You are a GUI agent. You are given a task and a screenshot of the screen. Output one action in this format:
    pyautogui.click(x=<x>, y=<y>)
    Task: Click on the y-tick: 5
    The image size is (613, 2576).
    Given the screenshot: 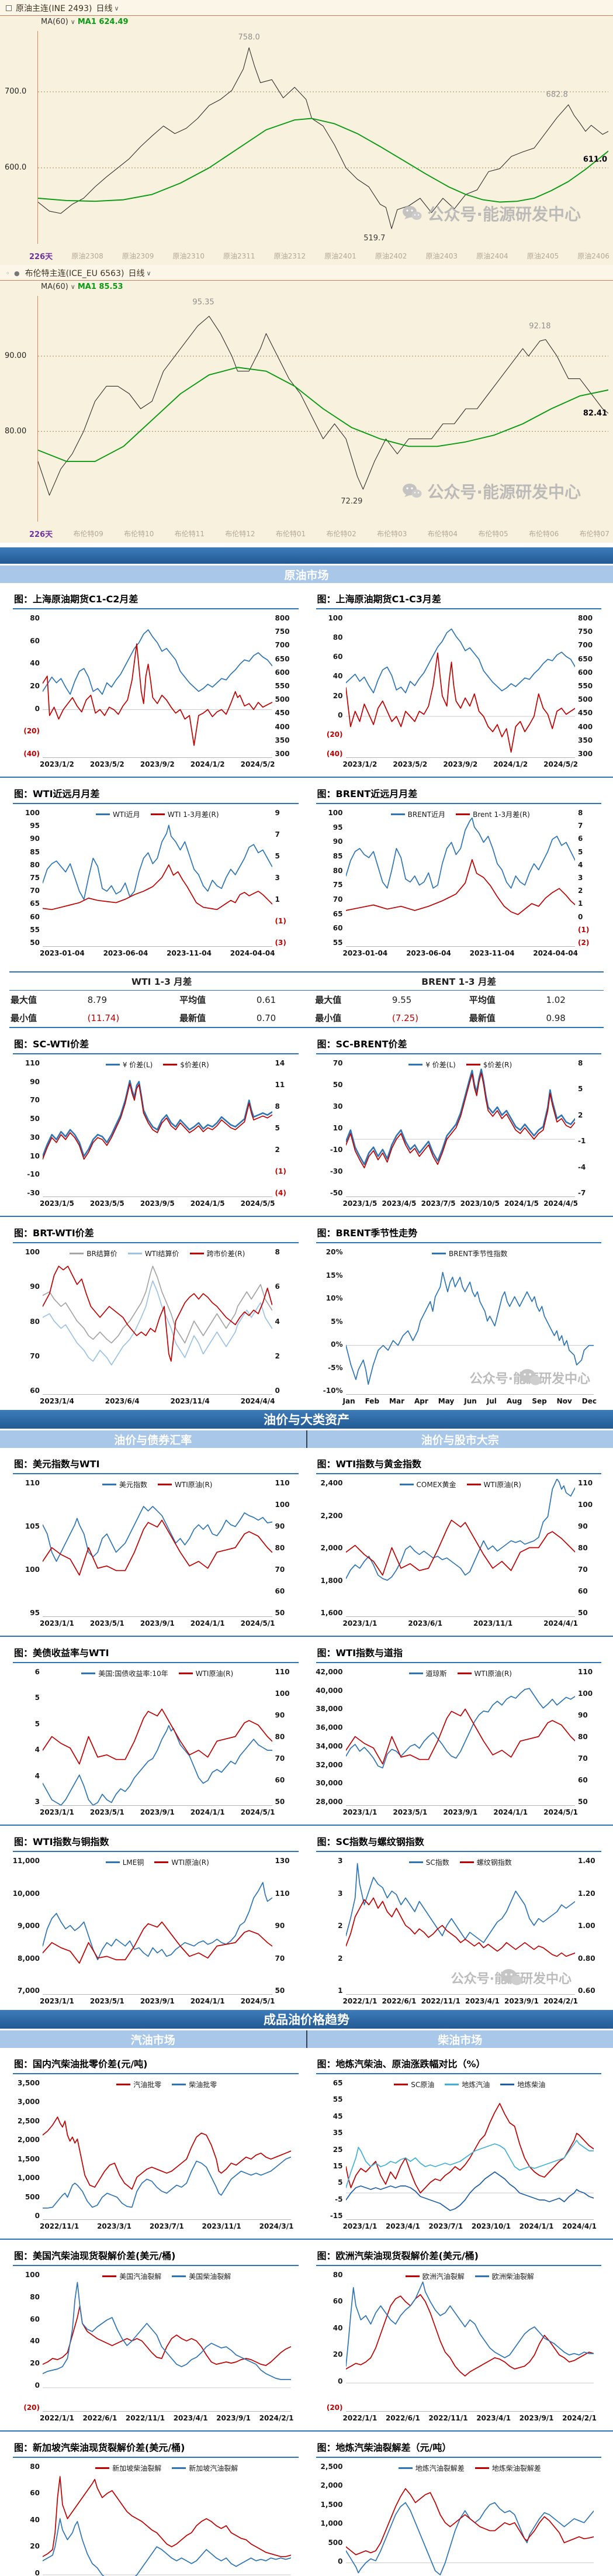 What is the action you would take?
    pyautogui.click(x=277, y=1128)
    